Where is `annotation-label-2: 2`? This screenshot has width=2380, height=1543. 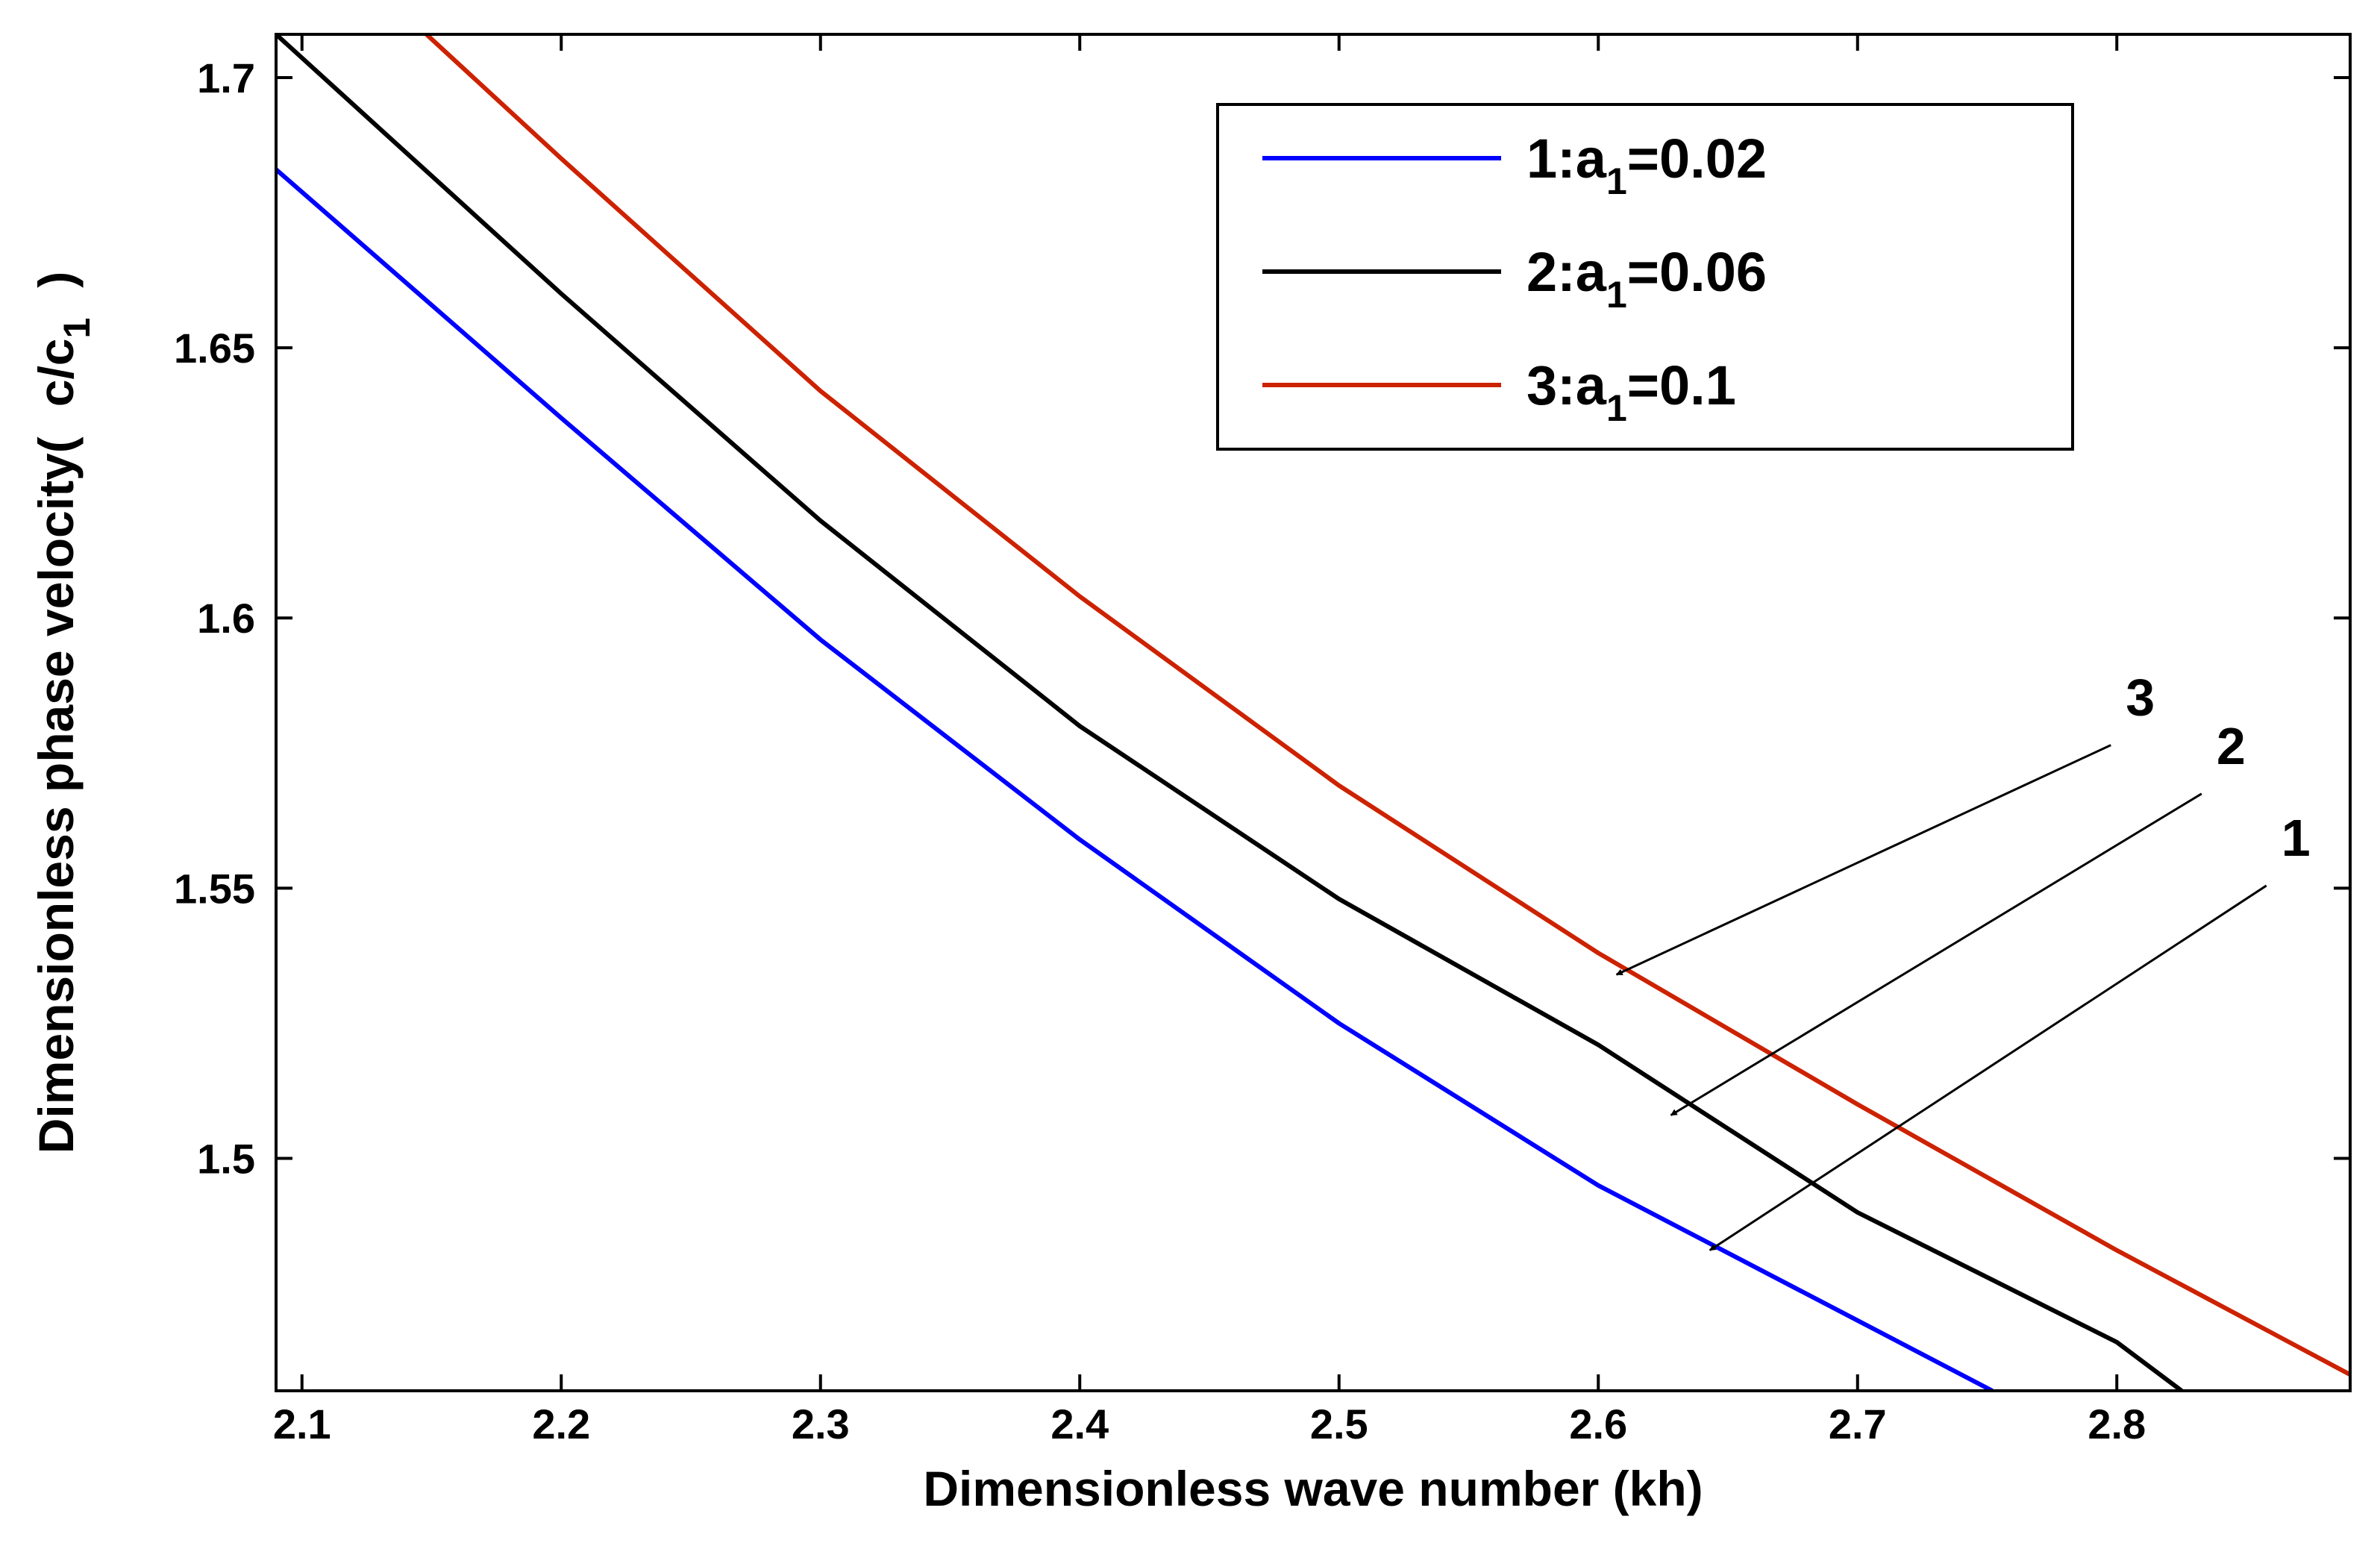
annotation-label-2: 2 is located at coordinates (2231, 746).